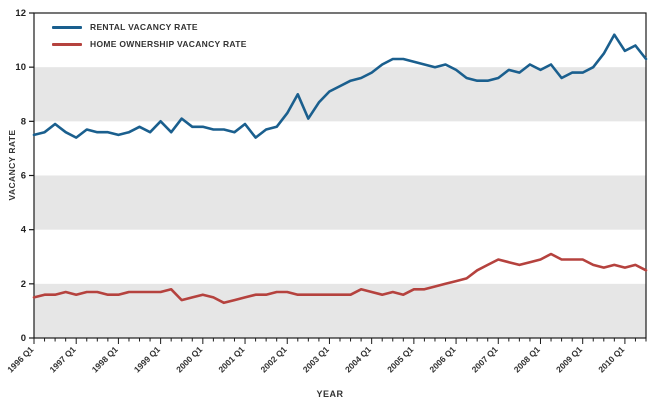 The height and width of the screenshot is (405, 660). Describe the element at coordinates (231, 359) in the screenshot. I see `x-tick-label: 2001 Q1` at that location.